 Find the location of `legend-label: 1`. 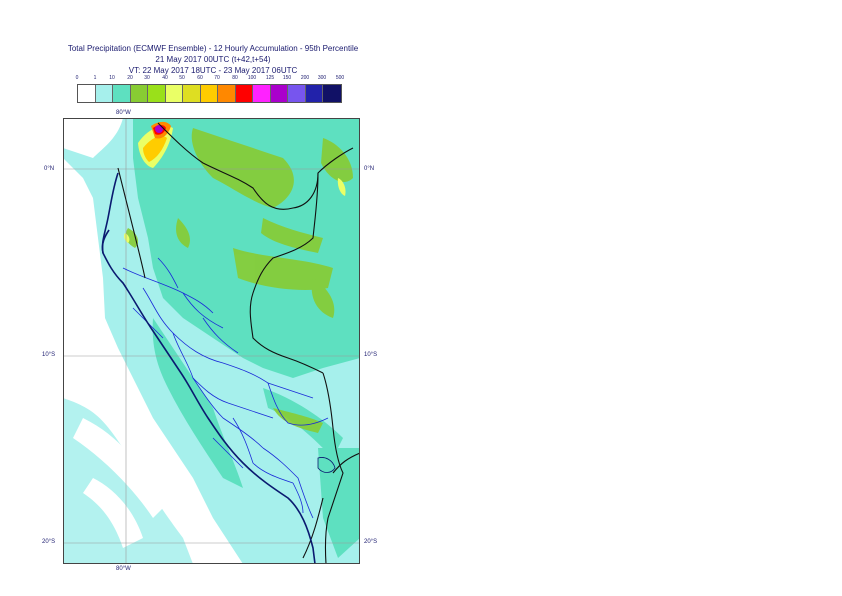

legend-label: 1 is located at coordinates (95, 78).